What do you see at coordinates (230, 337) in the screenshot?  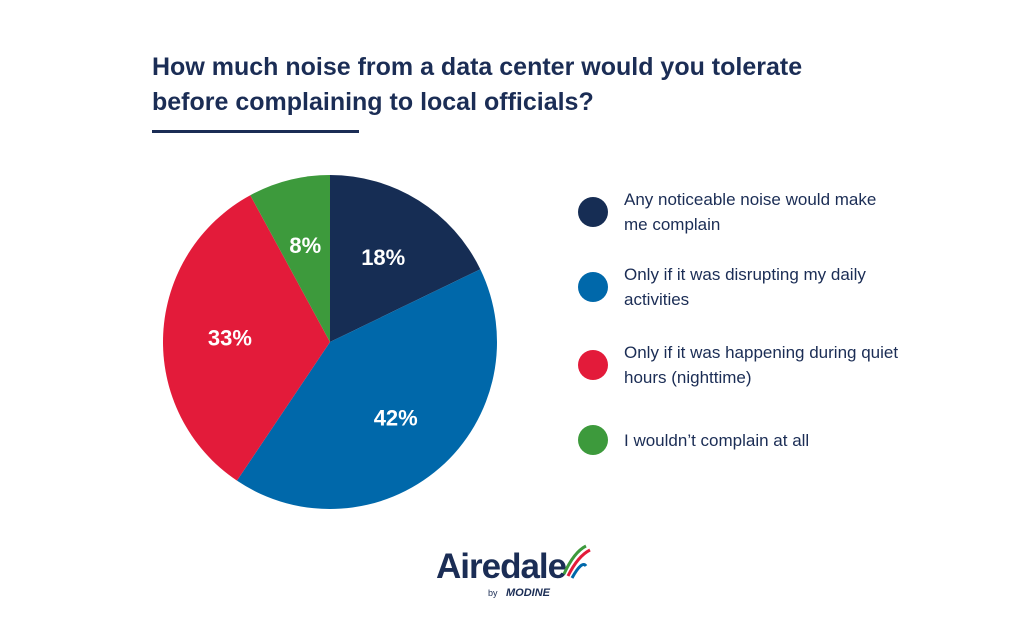 I see `slice-label: 33%` at bounding box center [230, 337].